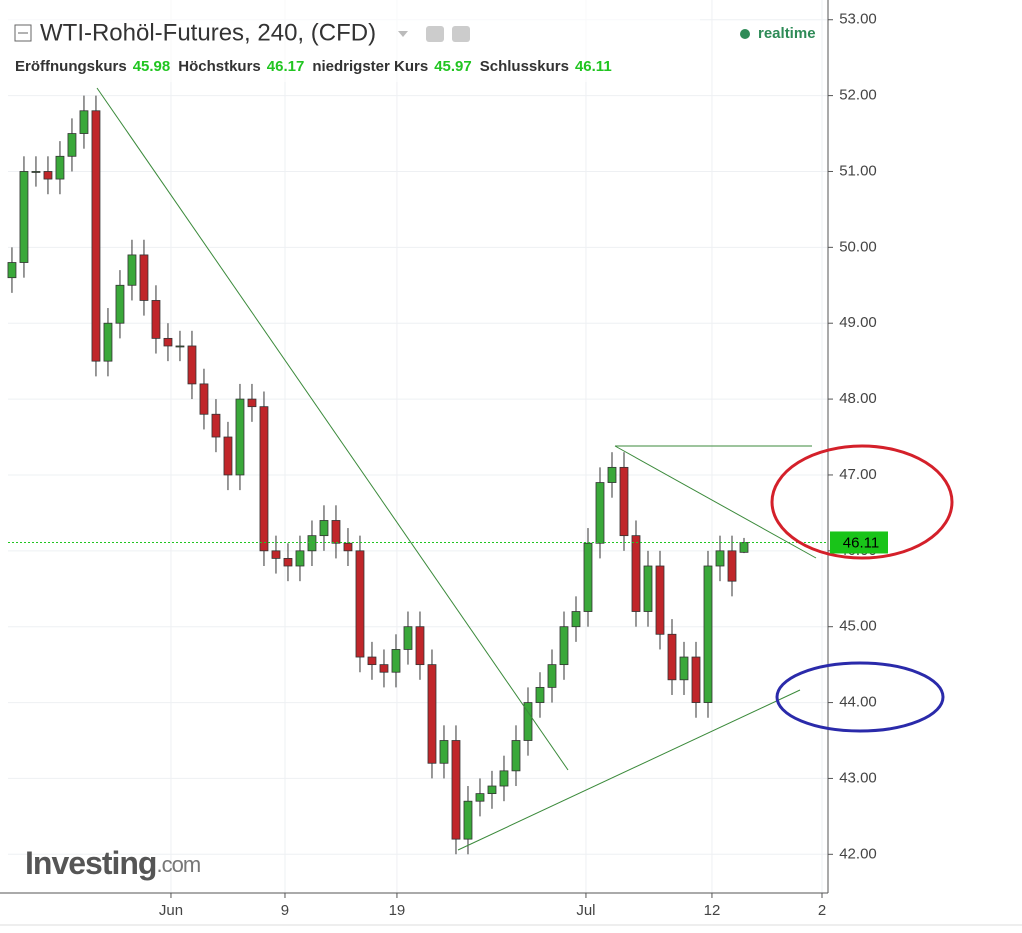  I want to click on y-tick-label: 42.00, so click(858, 853).